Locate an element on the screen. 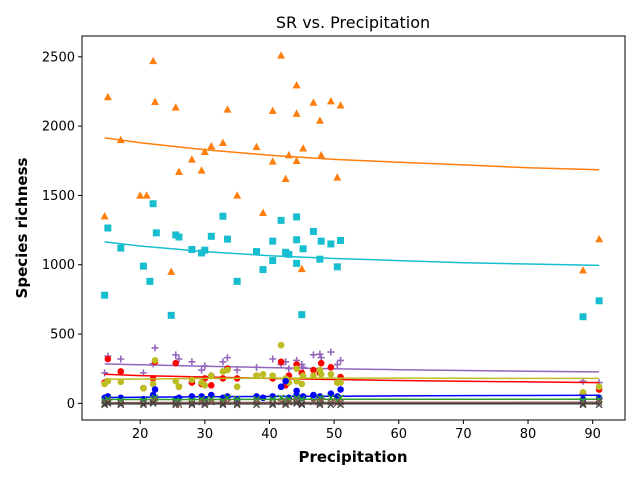 Image resolution: width=640 pixels, height=480 pixels. y-tick-label: 2000 is located at coordinates (58, 127).